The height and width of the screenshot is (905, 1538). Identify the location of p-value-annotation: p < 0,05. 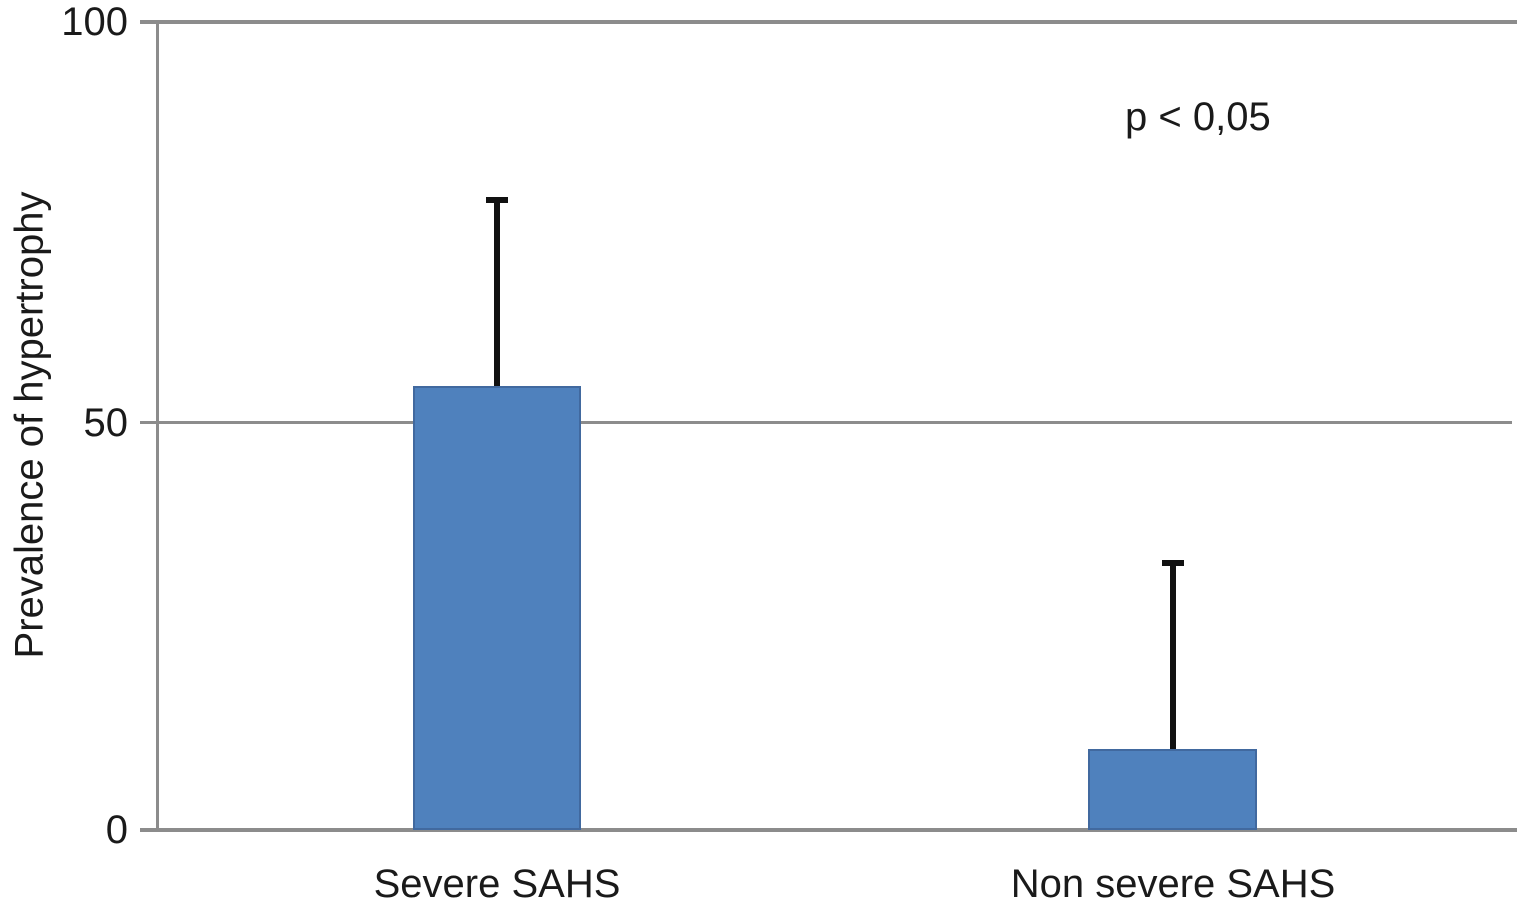
(1198, 117).